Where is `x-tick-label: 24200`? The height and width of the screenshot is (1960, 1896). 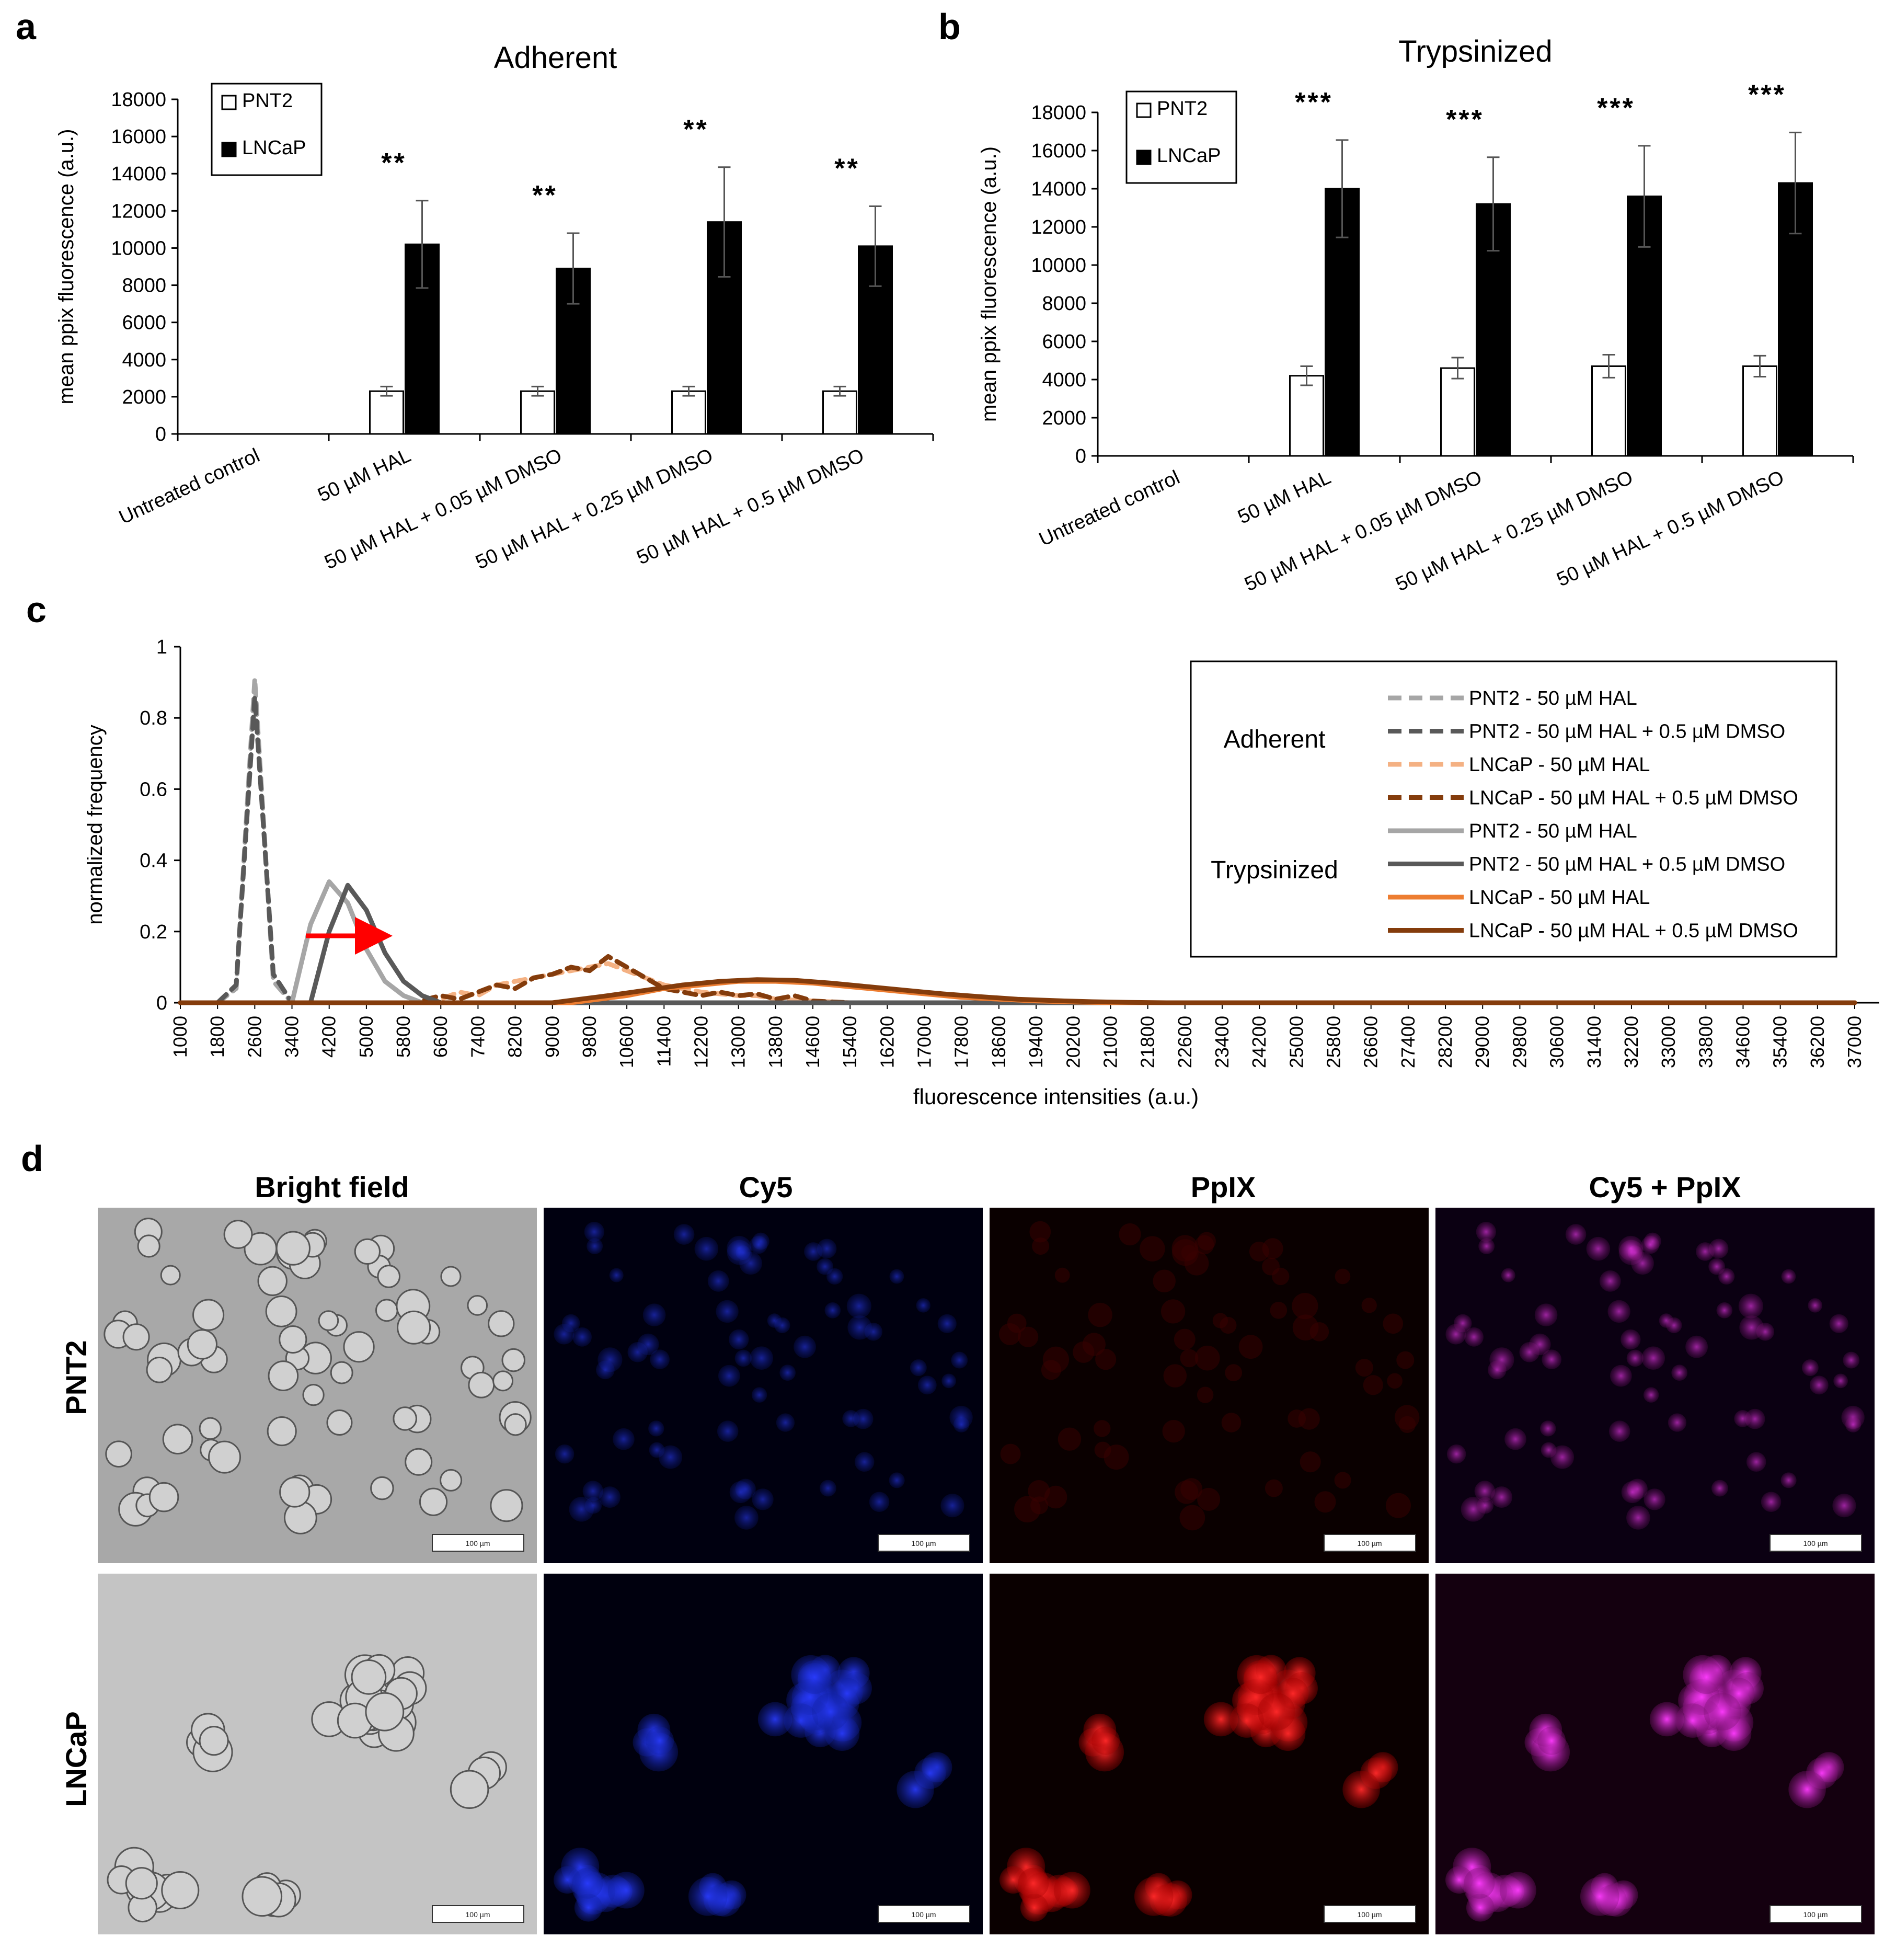 x-tick-label: 24200 is located at coordinates (1259, 1042).